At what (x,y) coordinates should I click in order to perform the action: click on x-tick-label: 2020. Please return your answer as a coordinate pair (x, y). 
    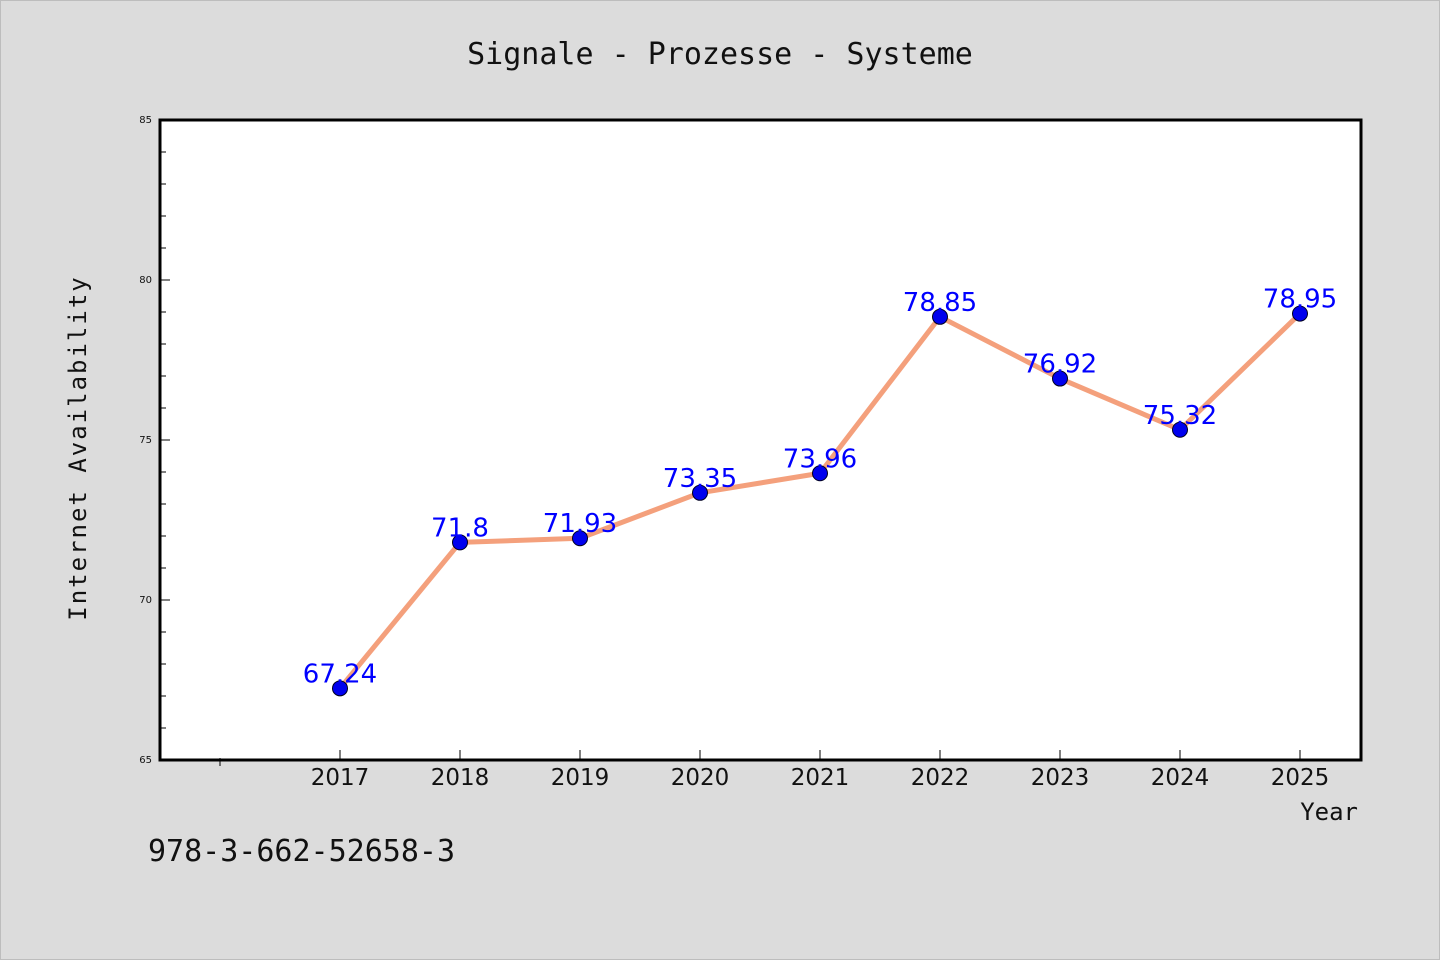
    Looking at the image, I should click on (700, 778).